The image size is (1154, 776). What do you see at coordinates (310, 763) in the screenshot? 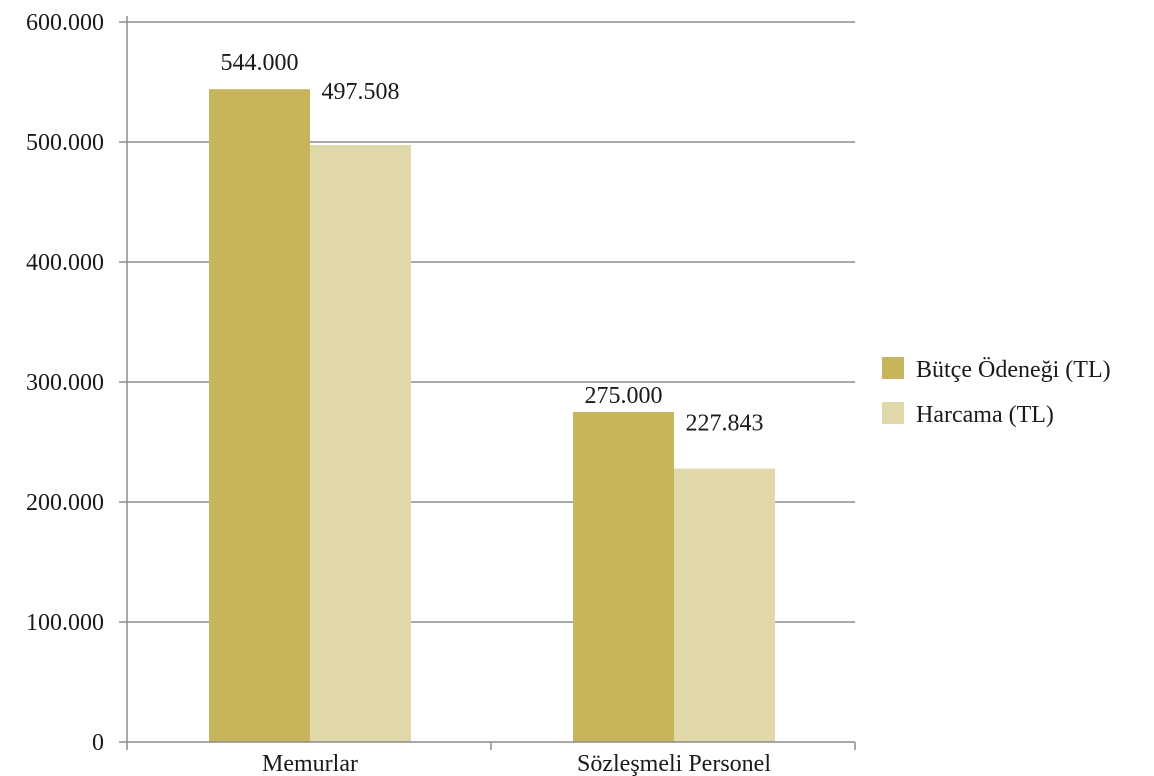
I see `x-tick-label: Memurlar` at bounding box center [310, 763].